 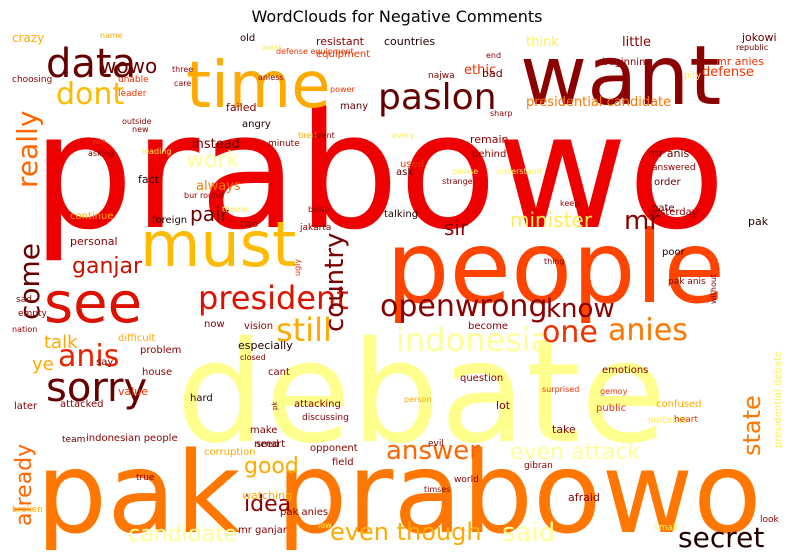 I want to click on word: wowo, so click(x=129, y=66).